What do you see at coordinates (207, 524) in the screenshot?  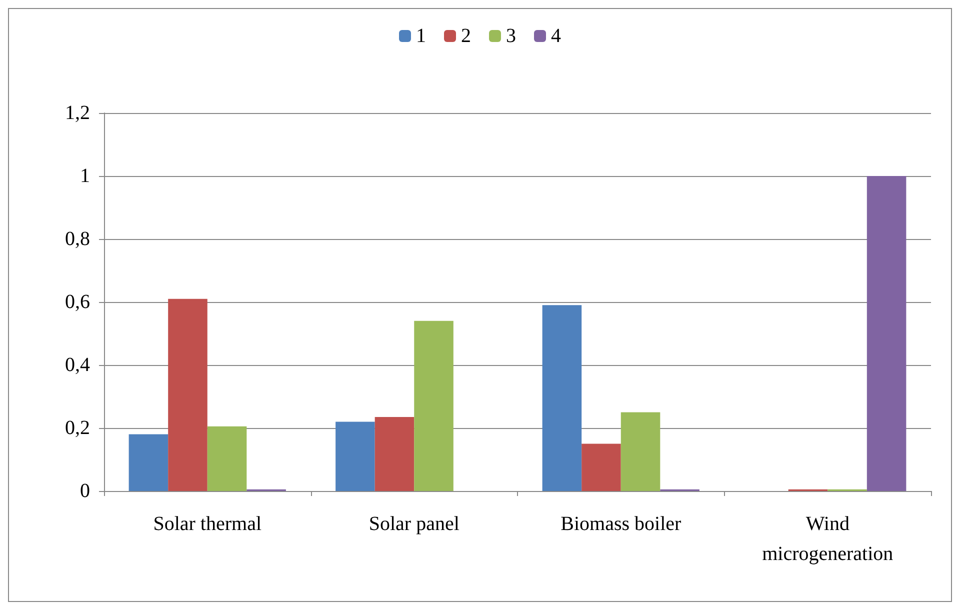 I see `x-tick-label: Solar thermal` at bounding box center [207, 524].